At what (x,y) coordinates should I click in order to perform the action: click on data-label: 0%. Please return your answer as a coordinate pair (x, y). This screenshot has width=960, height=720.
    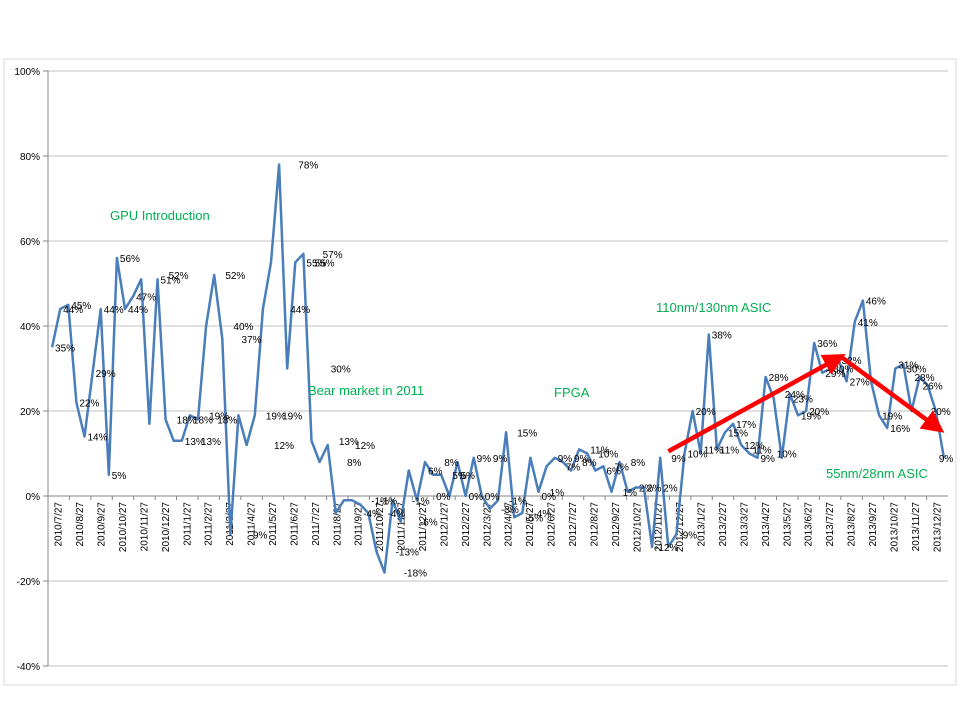
    Looking at the image, I should click on (476, 497).